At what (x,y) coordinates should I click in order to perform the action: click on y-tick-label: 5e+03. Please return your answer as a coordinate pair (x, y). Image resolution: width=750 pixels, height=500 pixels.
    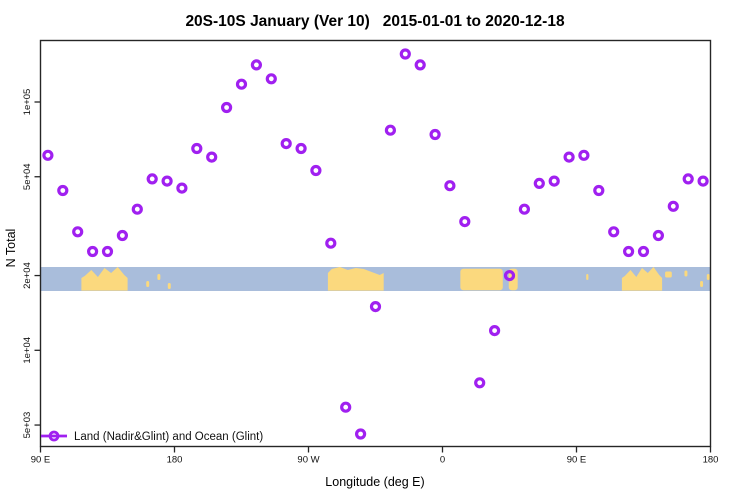
    Looking at the image, I should click on (27, 425).